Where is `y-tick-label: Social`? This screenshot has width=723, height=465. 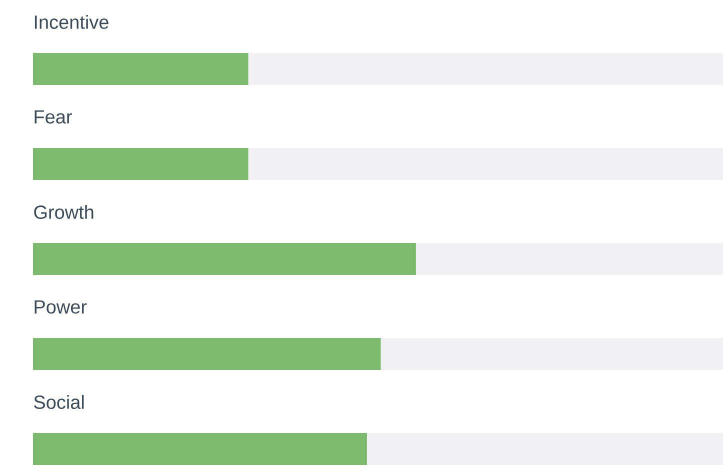 y-tick-label: Social is located at coordinates (59, 402).